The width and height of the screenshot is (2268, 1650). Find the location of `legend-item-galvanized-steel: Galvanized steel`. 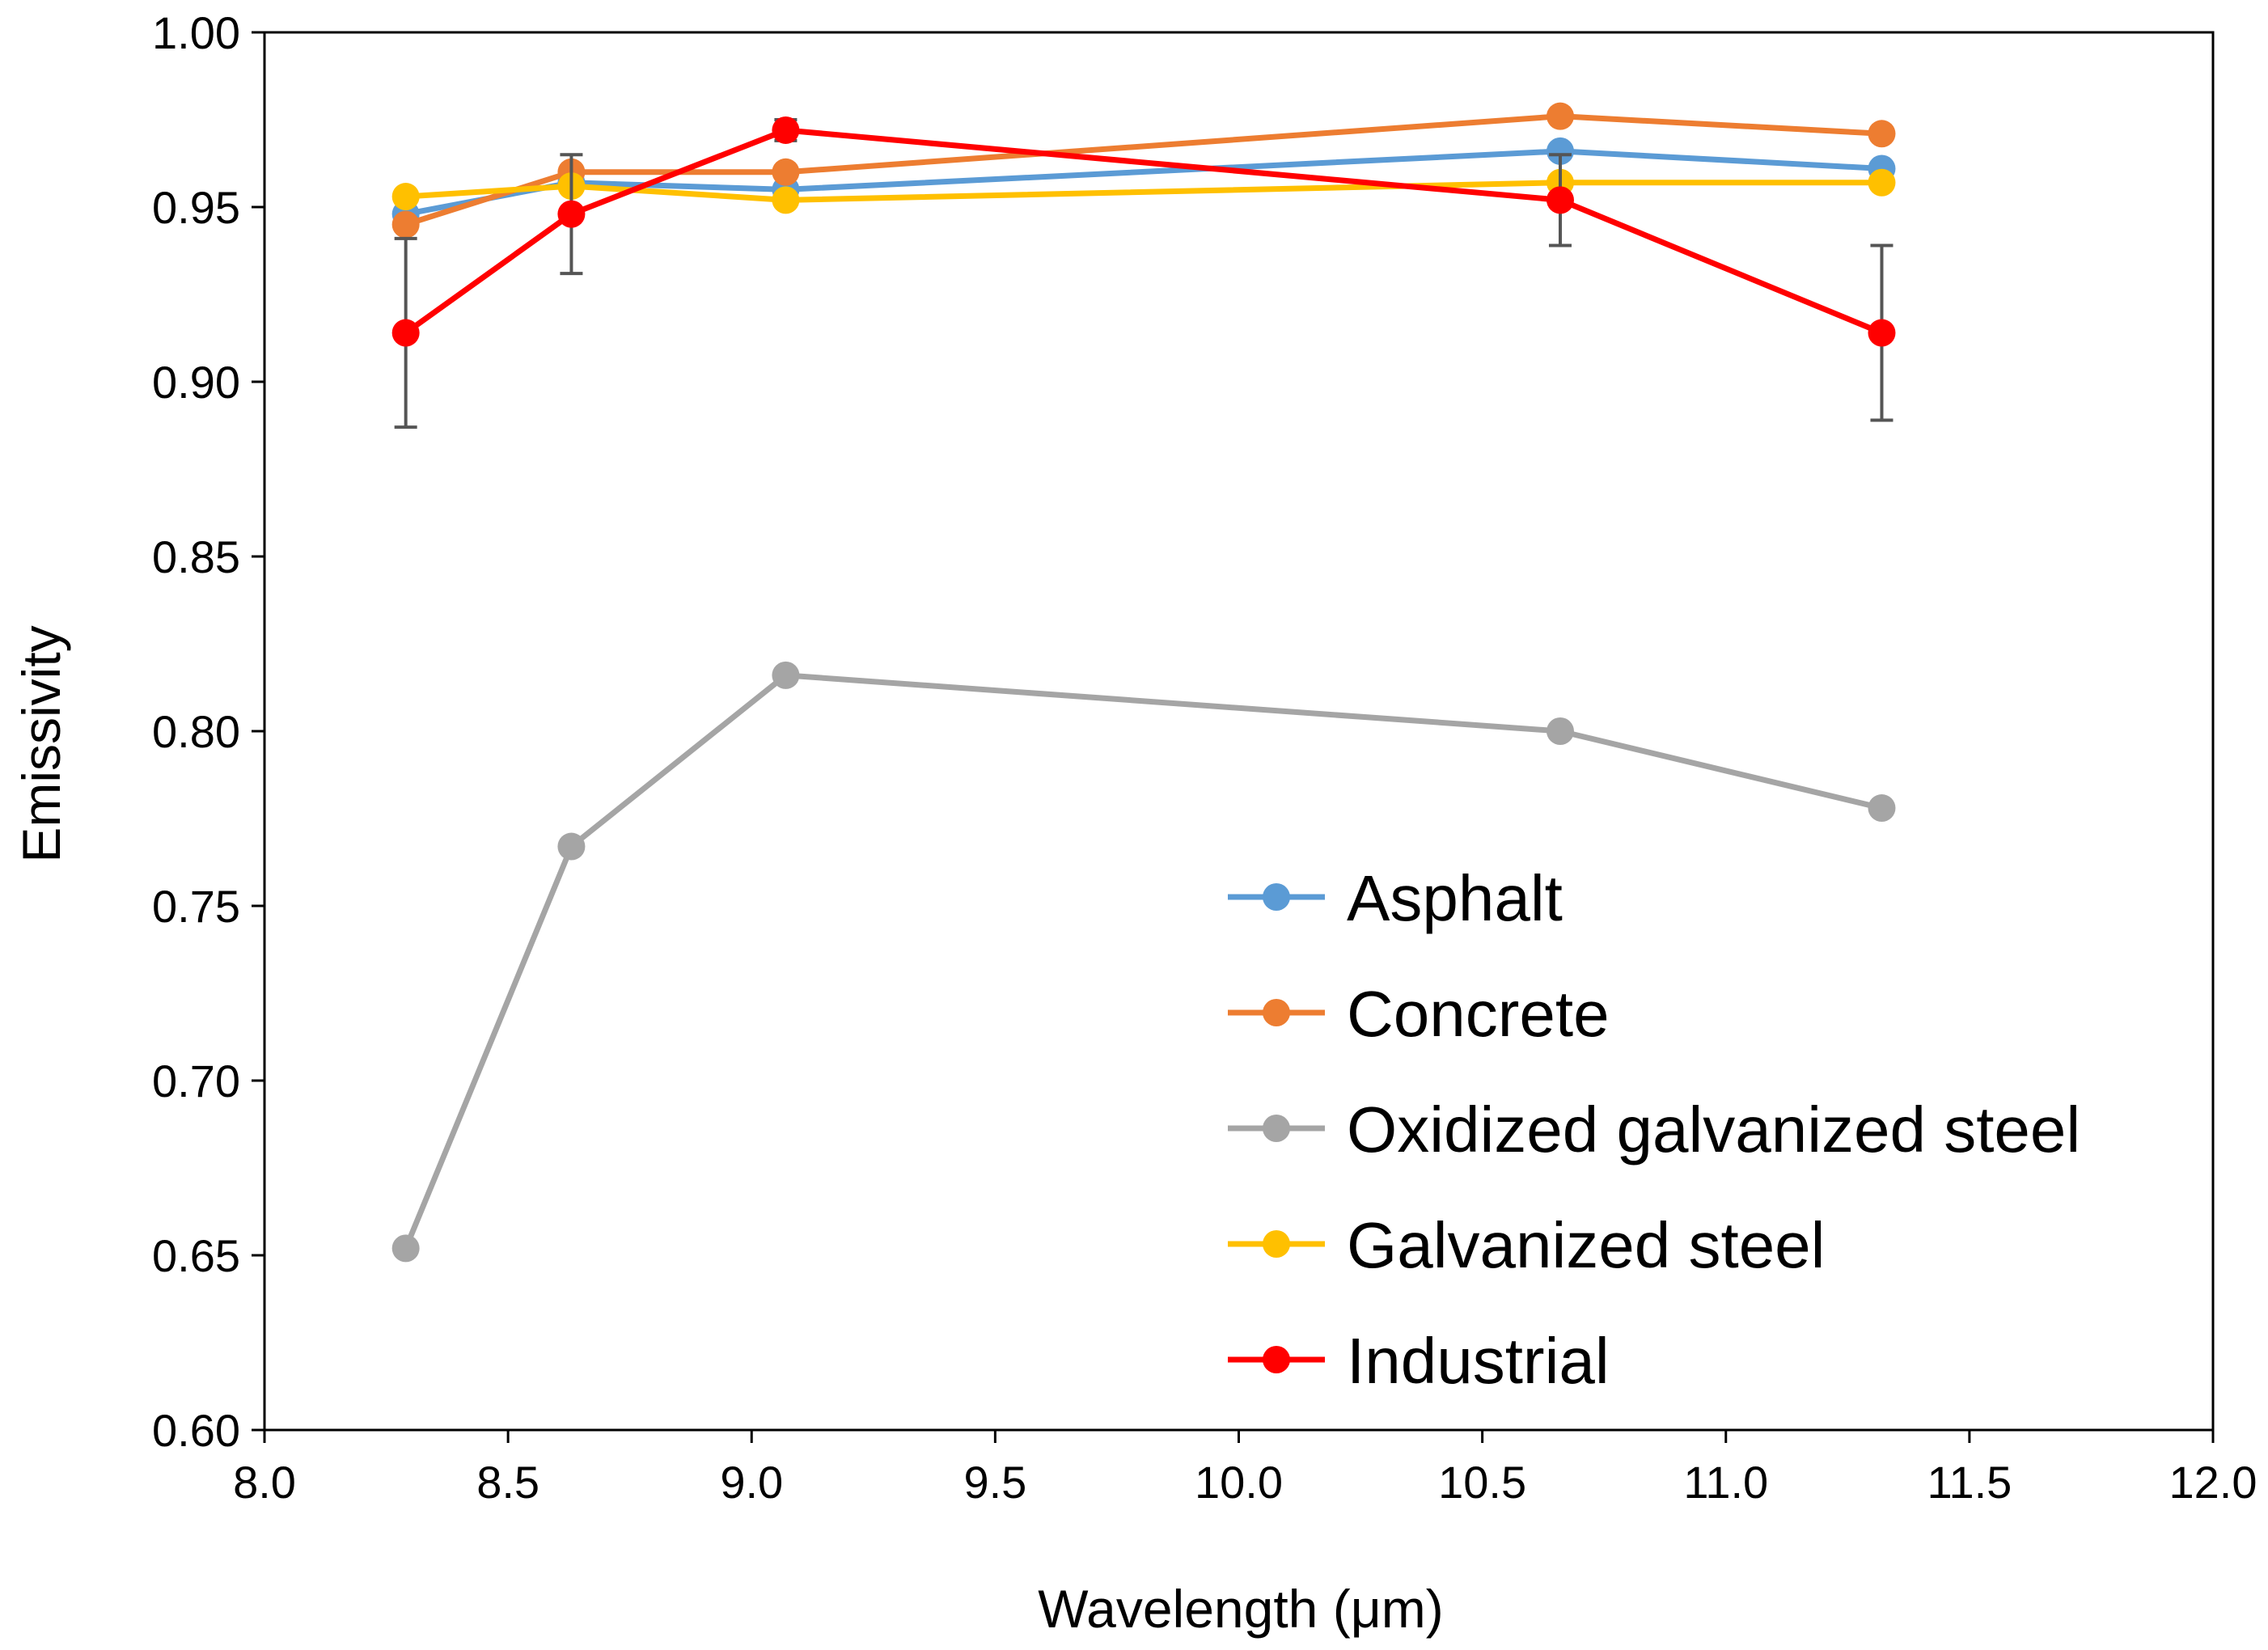

legend-item-galvanized-steel: Galvanized steel is located at coordinates (1527, 1245).